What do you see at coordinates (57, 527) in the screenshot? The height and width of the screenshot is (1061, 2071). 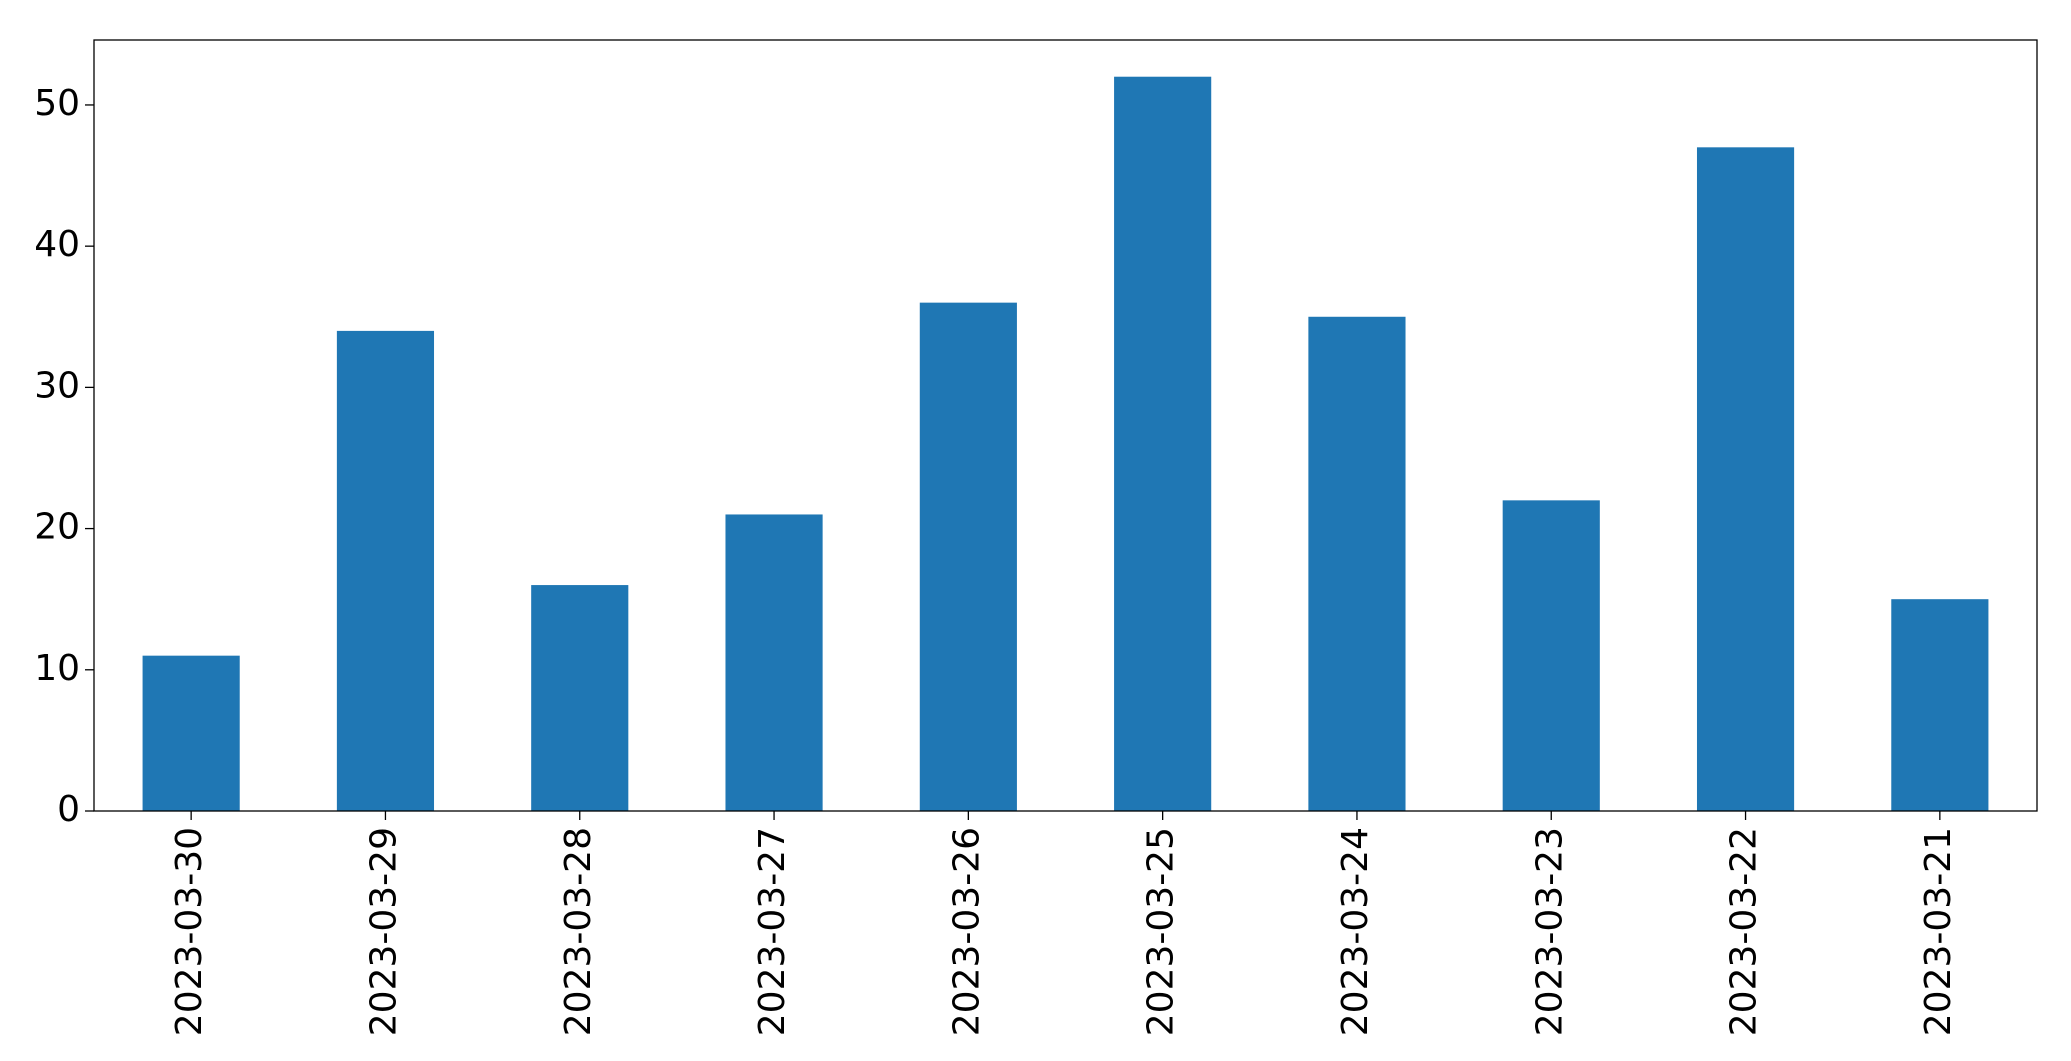 I see `y-tick-label: 20` at bounding box center [57, 527].